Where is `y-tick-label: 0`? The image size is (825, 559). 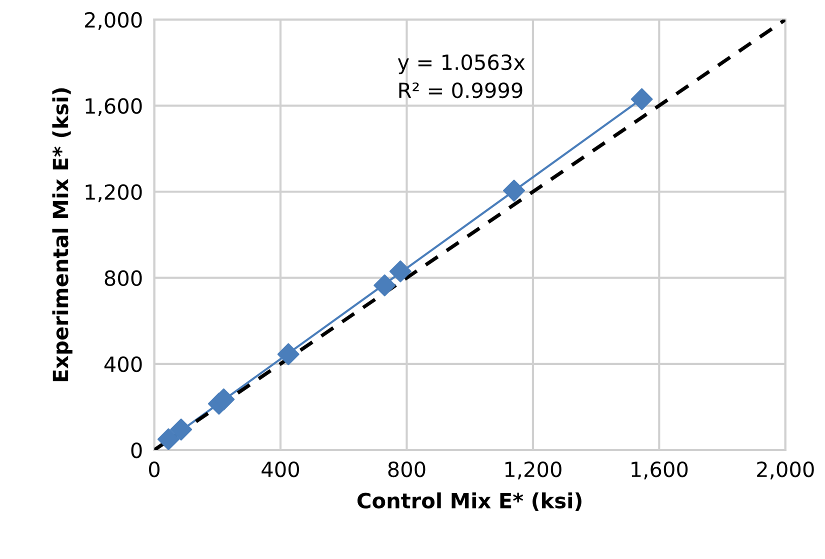 y-tick-label: 0 is located at coordinates (136, 450).